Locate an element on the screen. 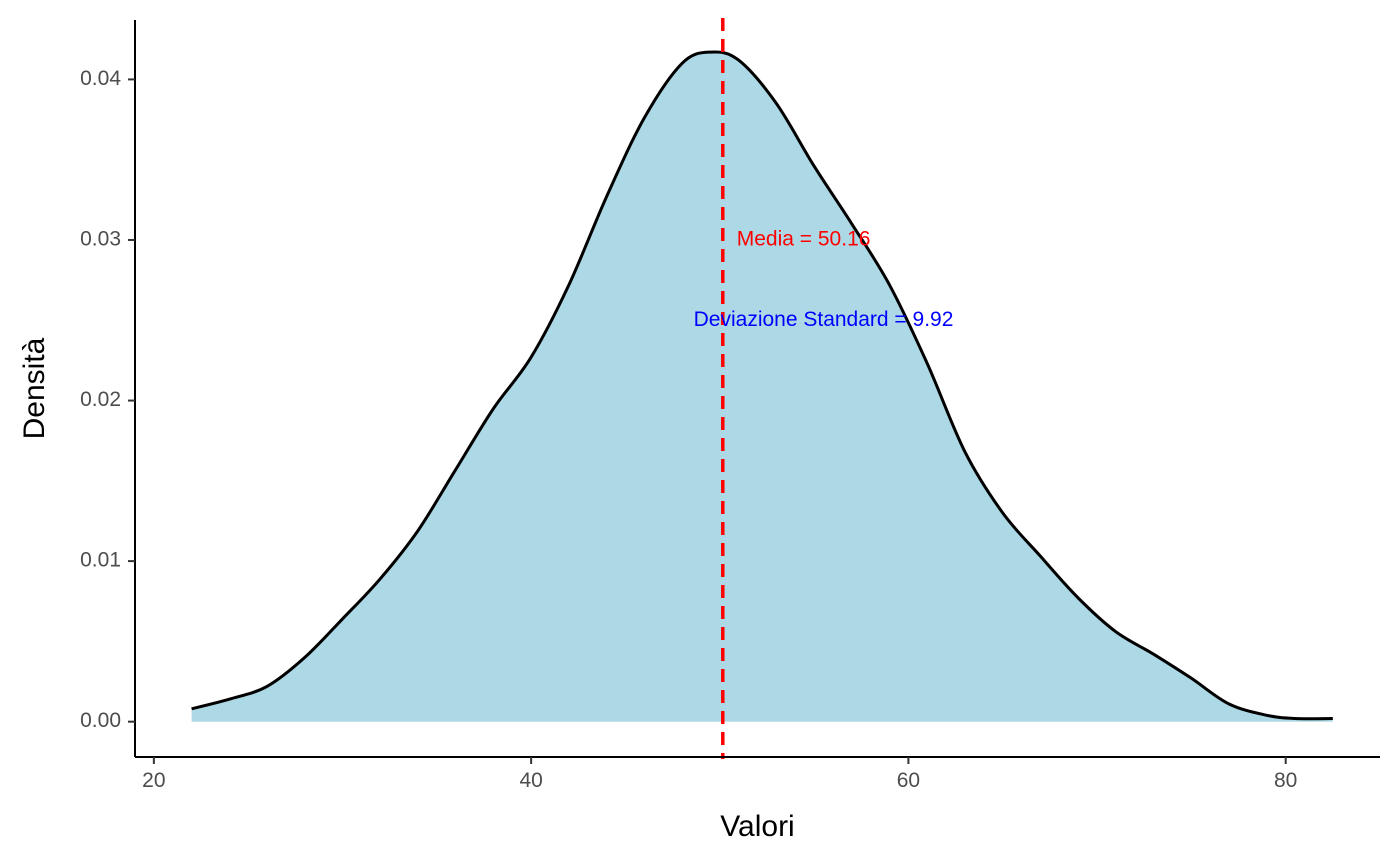  y-tick-label: 0.02 is located at coordinates (100, 399).